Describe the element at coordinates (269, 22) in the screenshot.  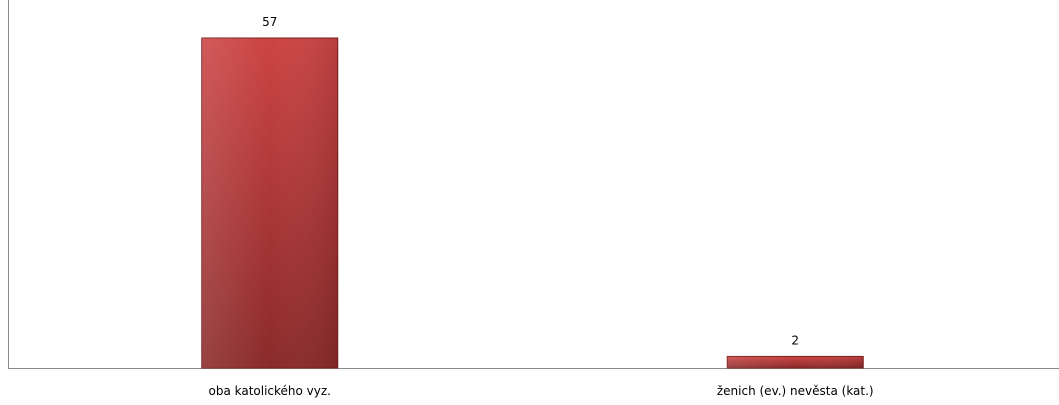
I see `data-label-0: 57` at that location.